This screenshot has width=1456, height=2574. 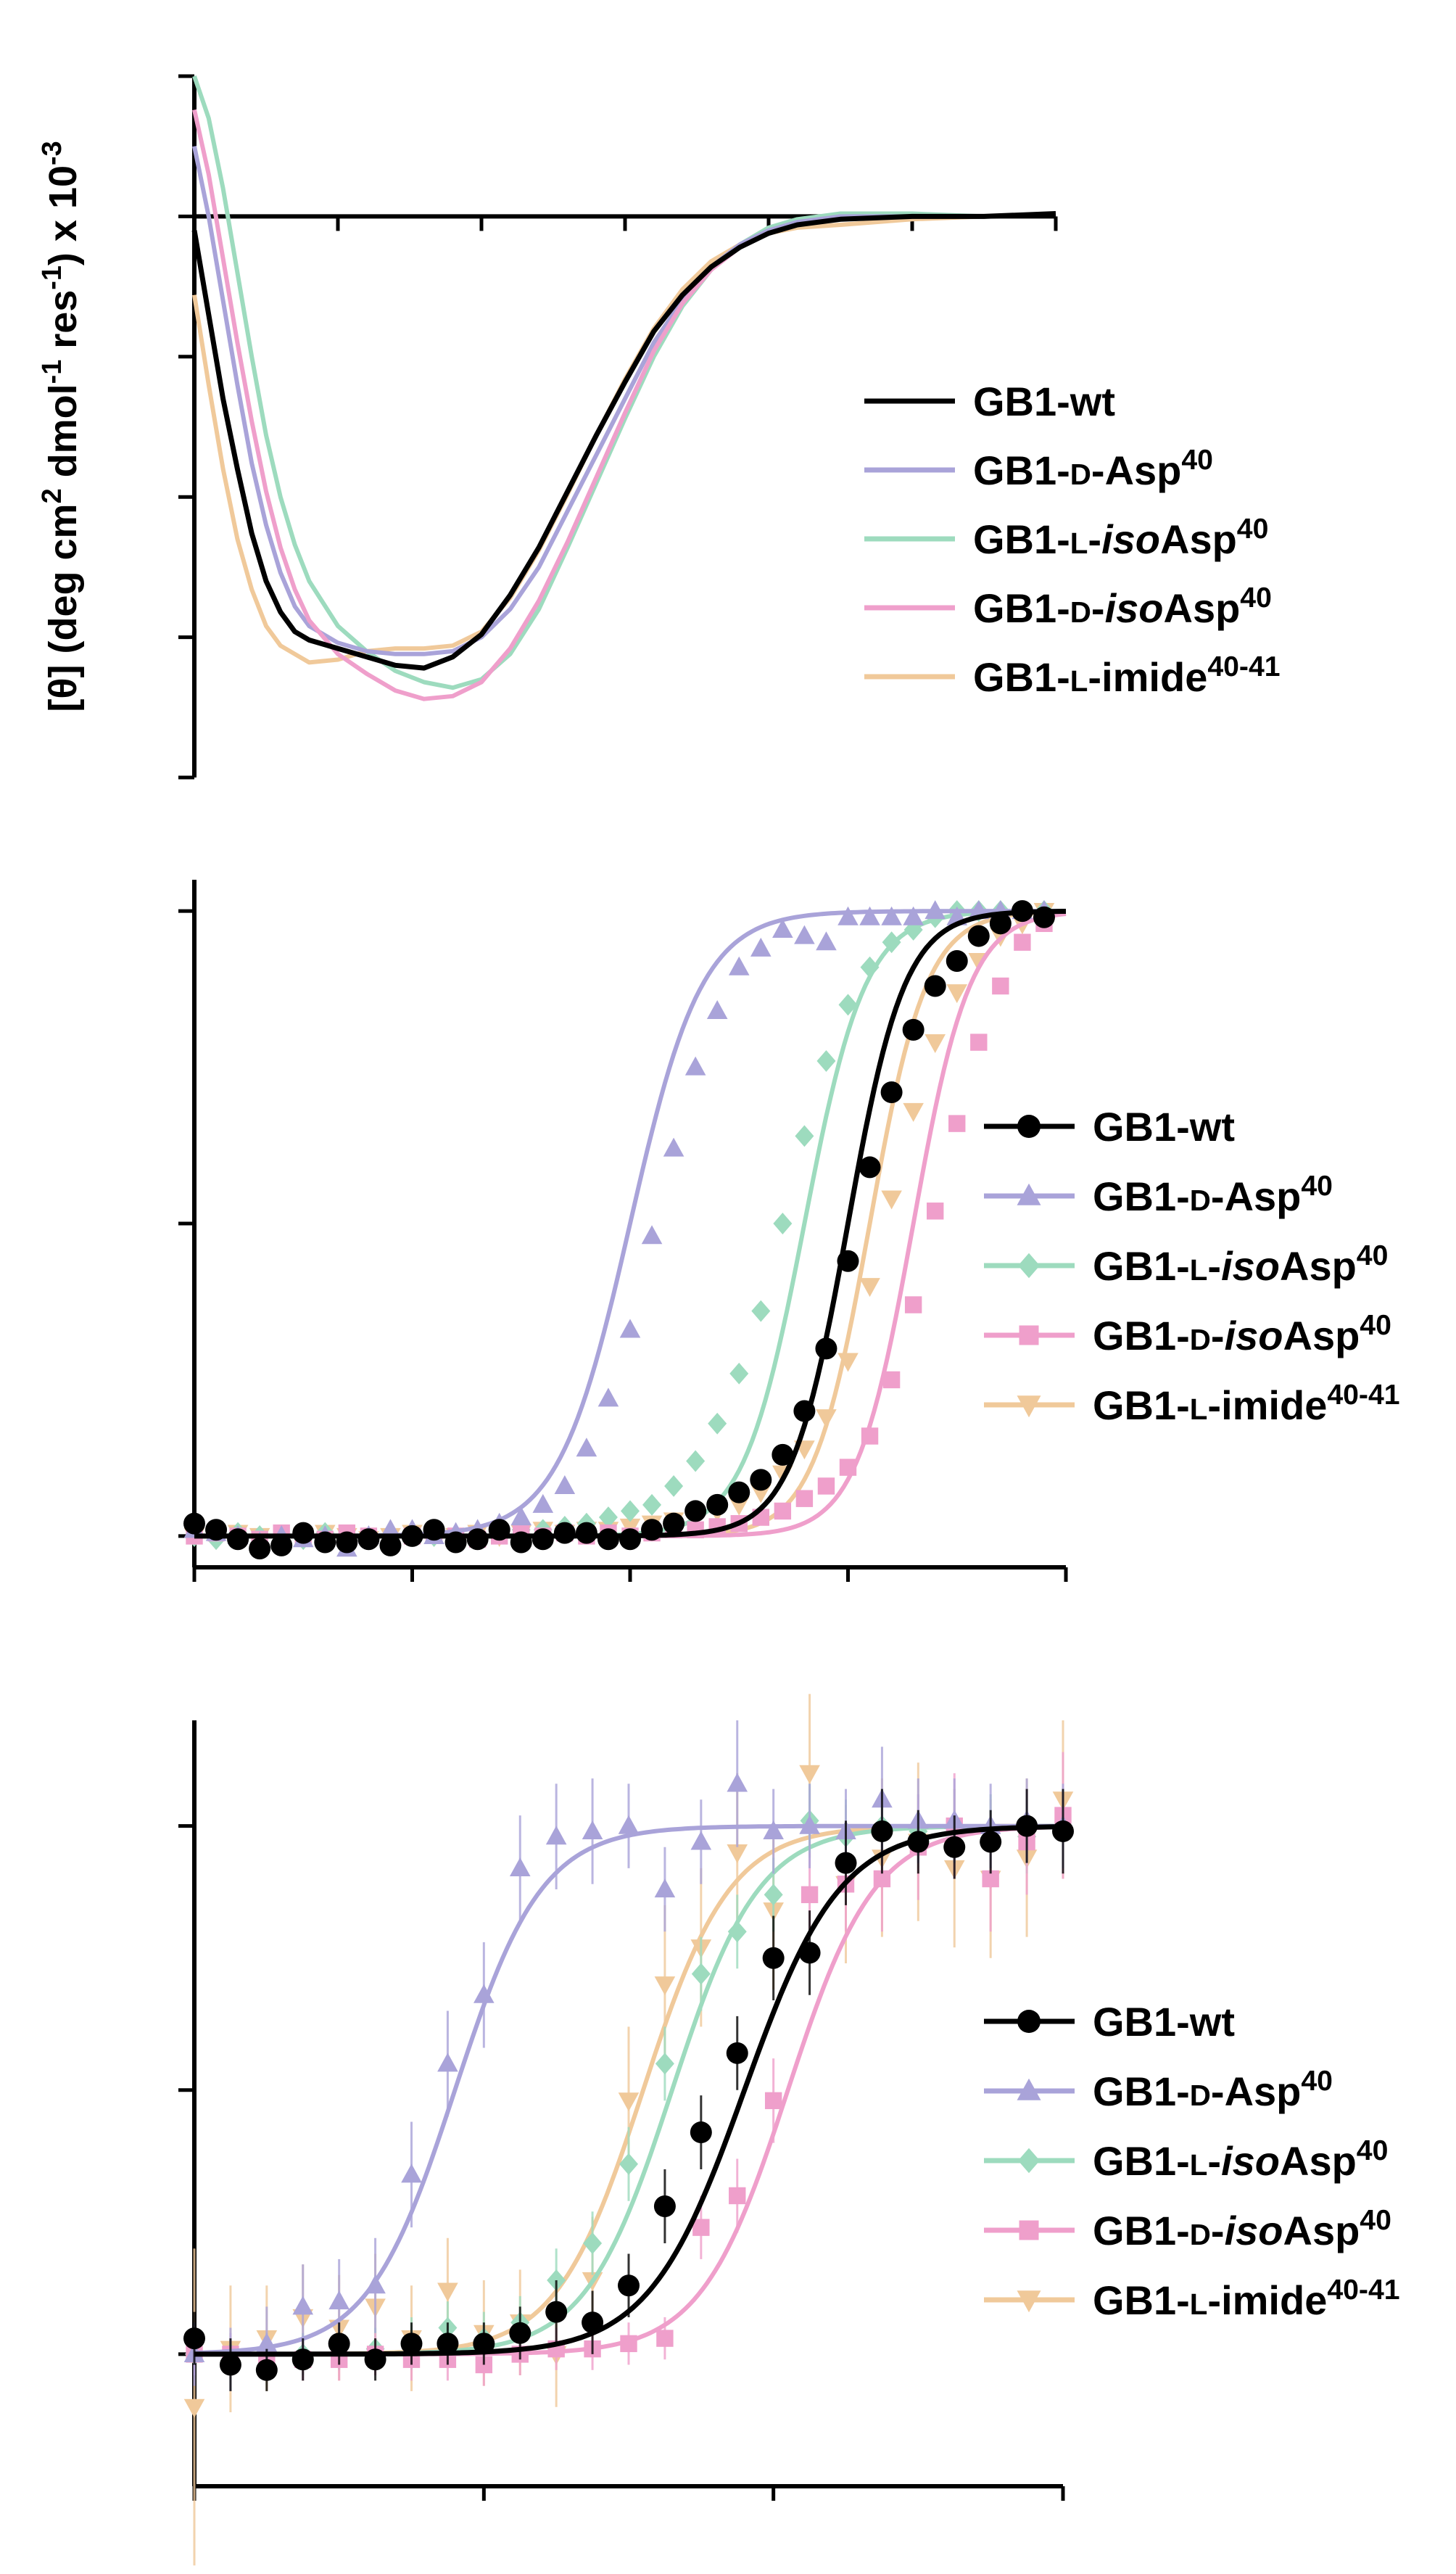 I want to click on text-part: dmol, so click(x=63, y=436).